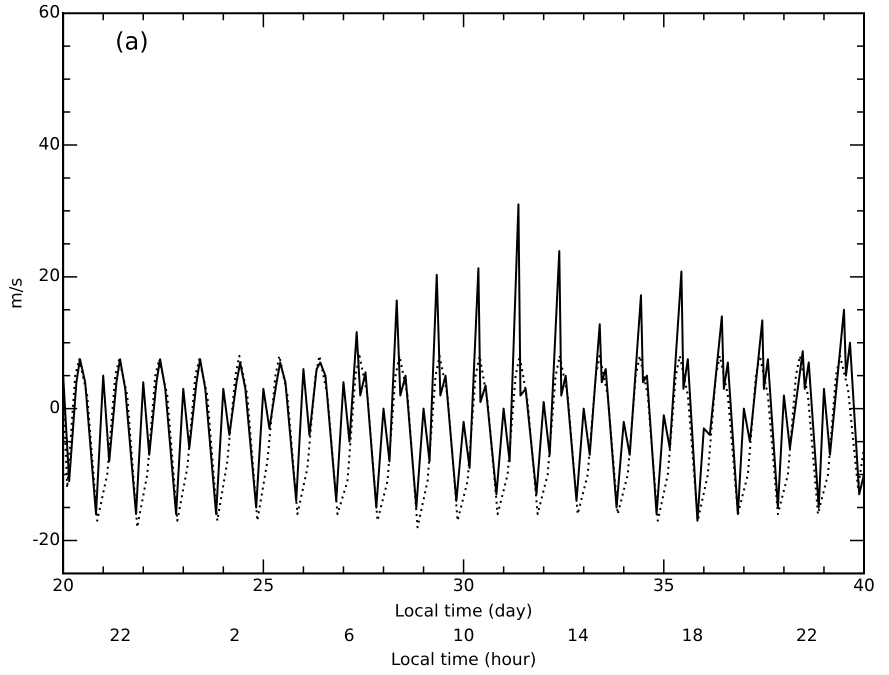  Describe the element at coordinates (49, 12) in the screenshot. I see `y-tick-label: 60` at that location.